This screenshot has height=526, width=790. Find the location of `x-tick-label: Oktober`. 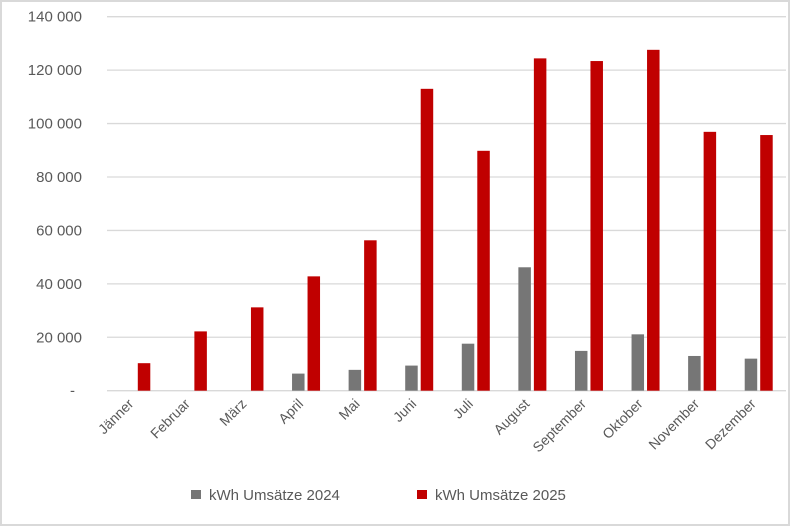

x-tick-label: Oktober is located at coordinates (622, 418).